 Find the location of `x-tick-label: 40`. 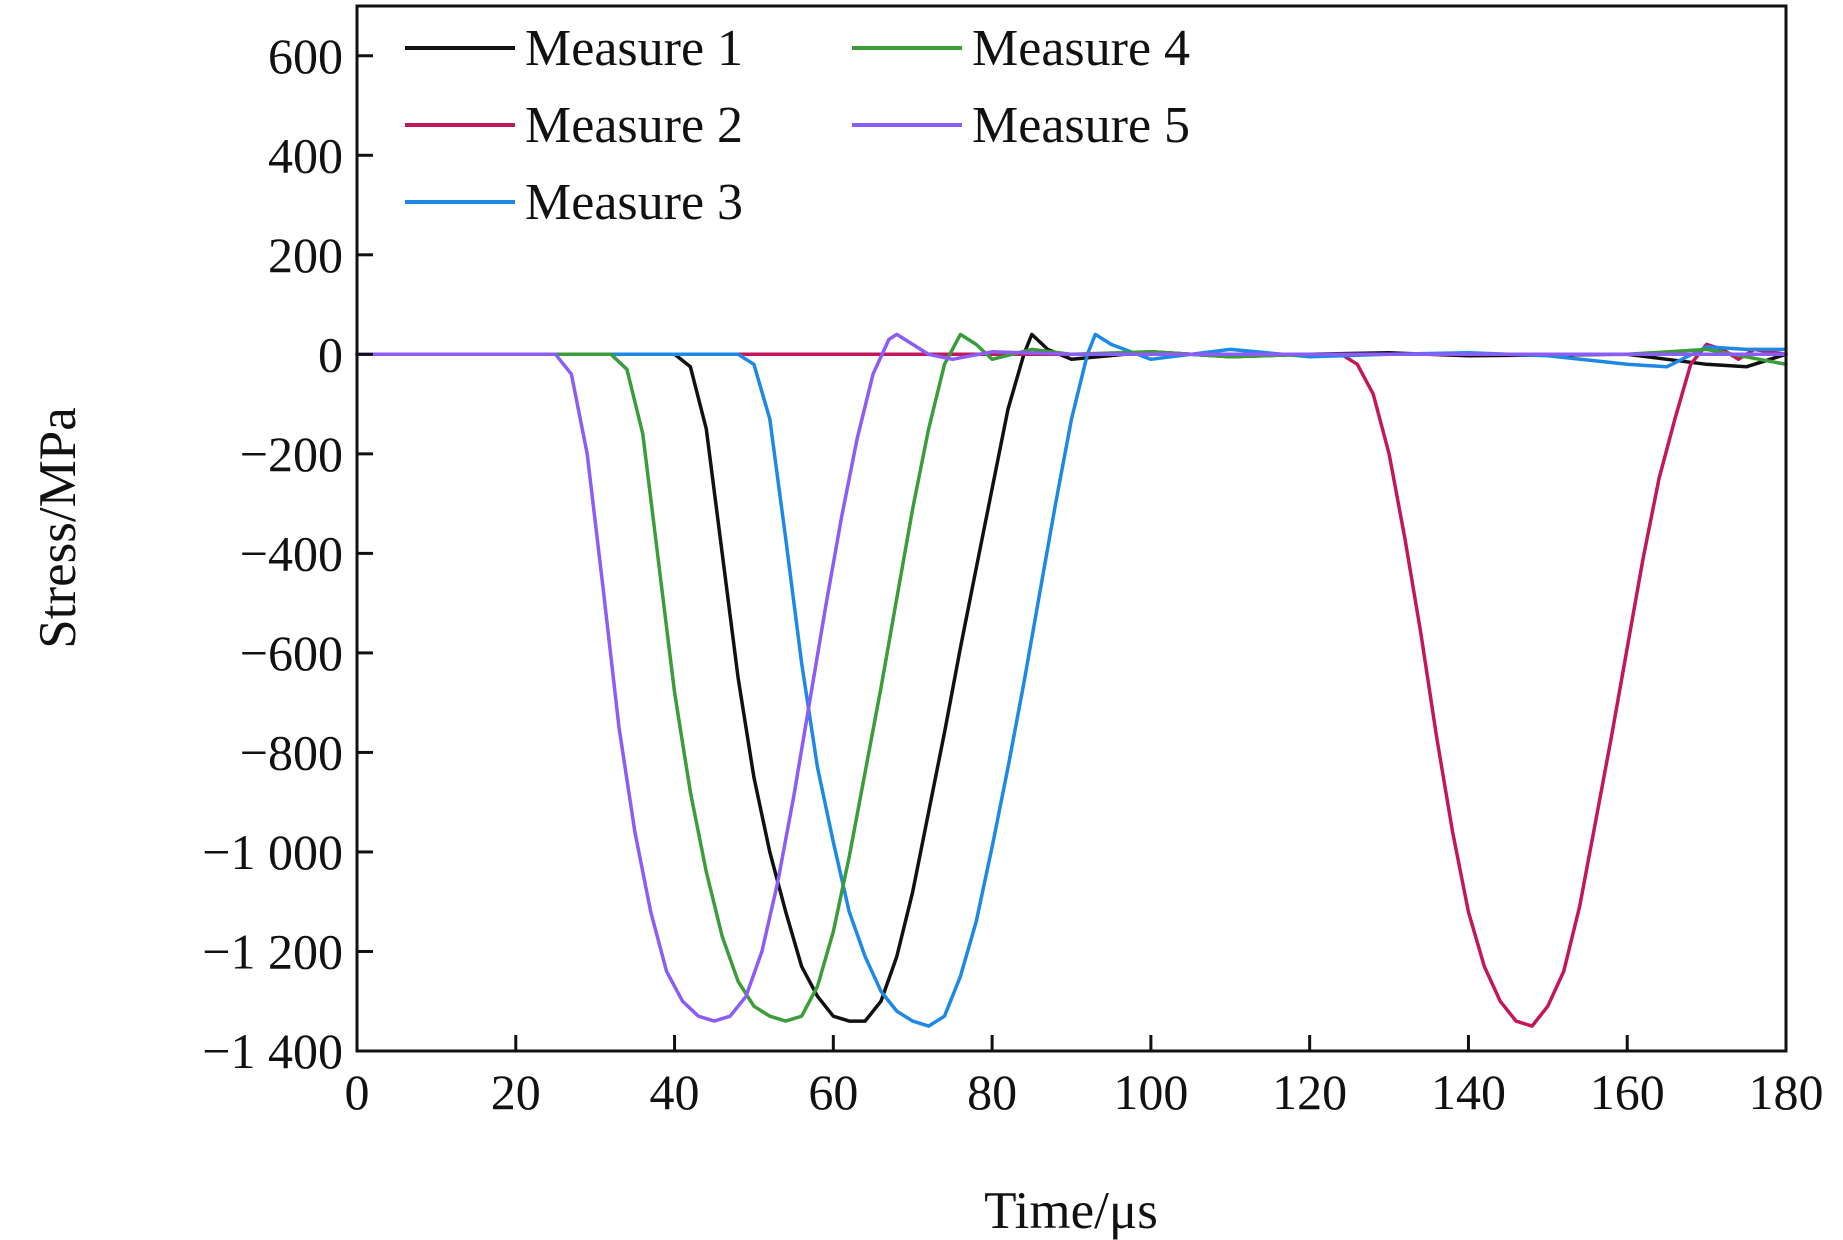

x-tick-label: 40 is located at coordinates (675, 1092).